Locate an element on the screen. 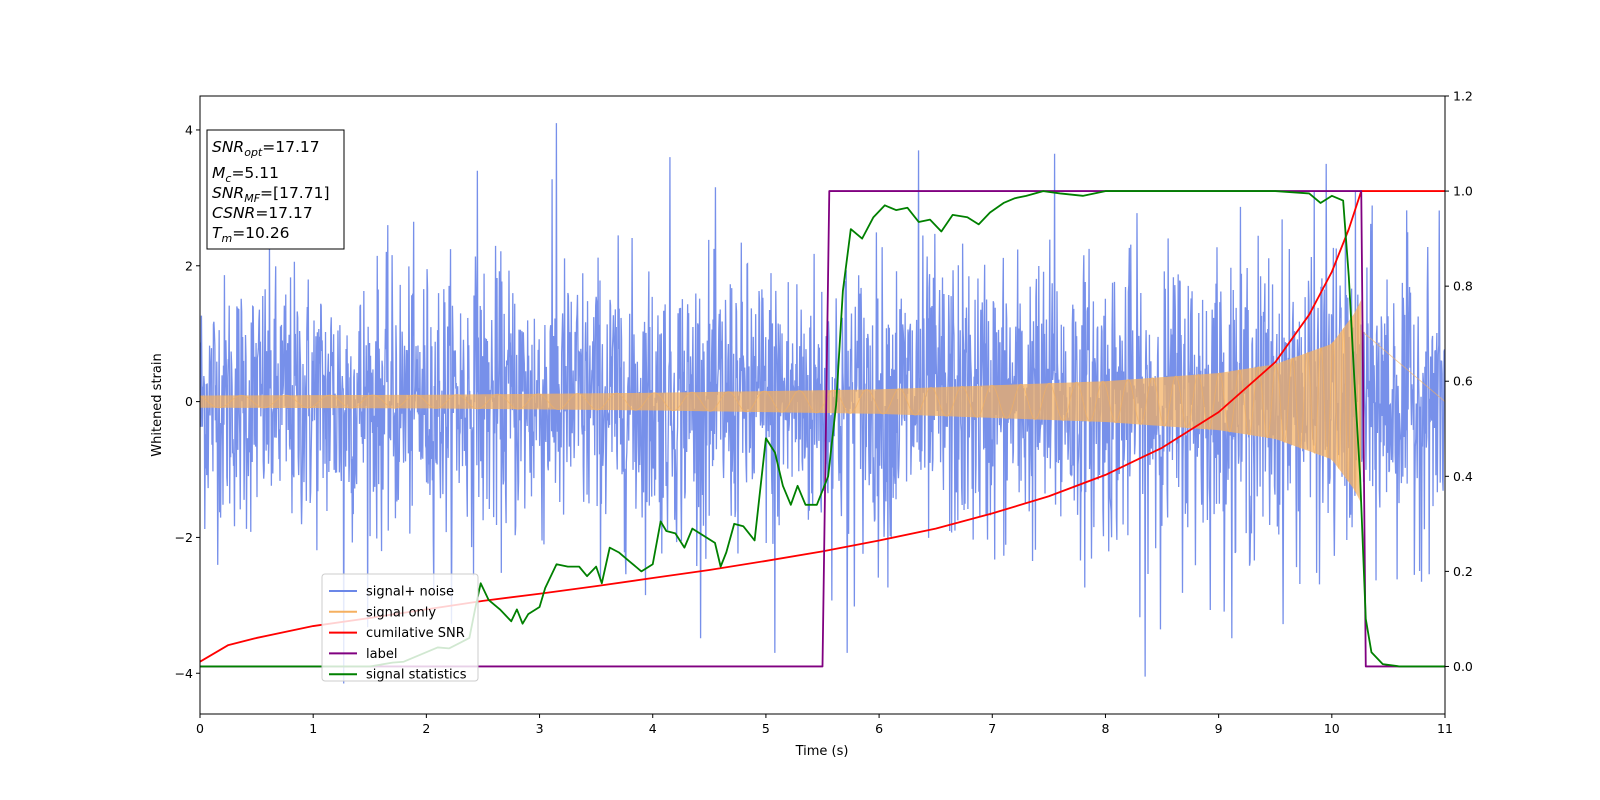 The width and height of the screenshot is (1600, 800). info-line: Tm=10.26 is located at coordinates (251, 234).